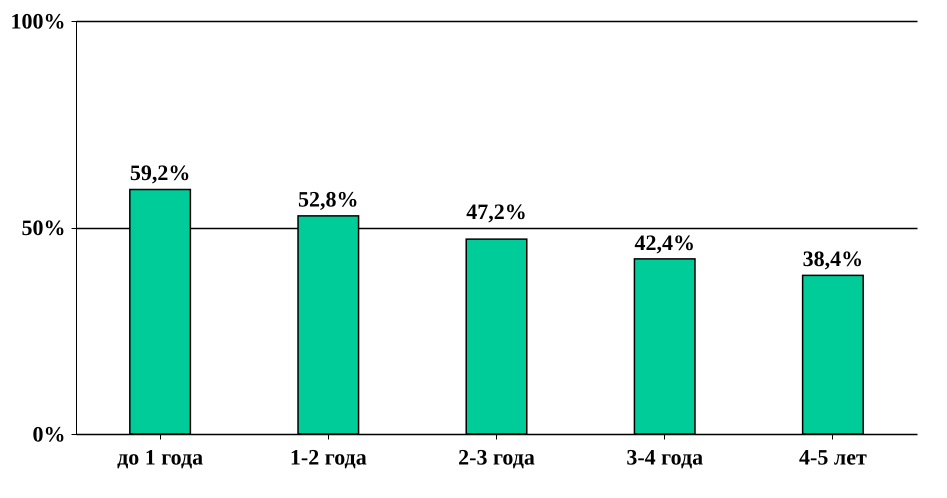 Image resolution: width=947 pixels, height=498 pixels. What do you see at coordinates (44, 227) in the screenshot?
I see `y-tick-label: 50%` at bounding box center [44, 227].